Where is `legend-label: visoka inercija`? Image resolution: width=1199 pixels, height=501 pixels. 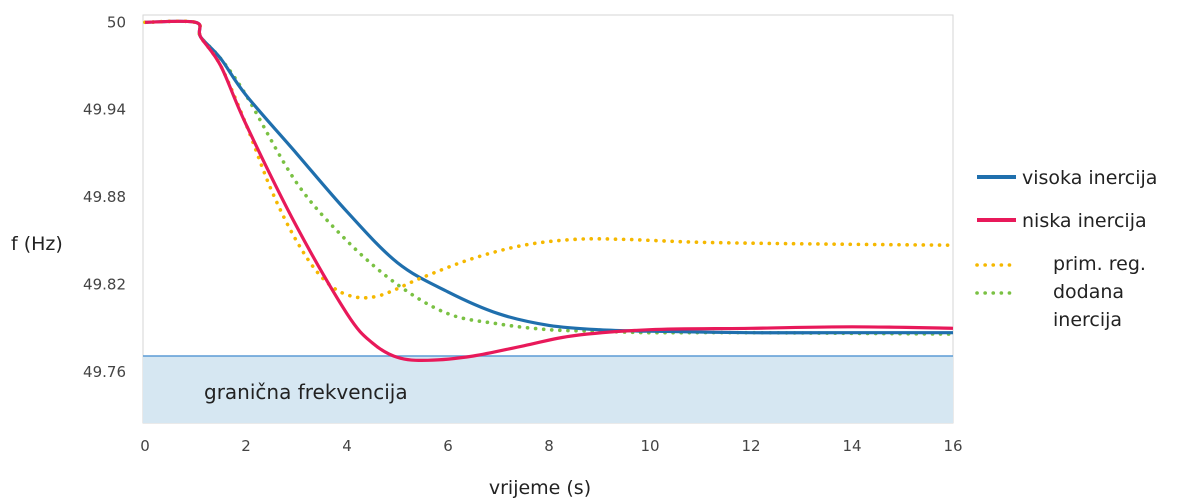
legend-label: visoka inercija is located at coordinates (1089, 178).